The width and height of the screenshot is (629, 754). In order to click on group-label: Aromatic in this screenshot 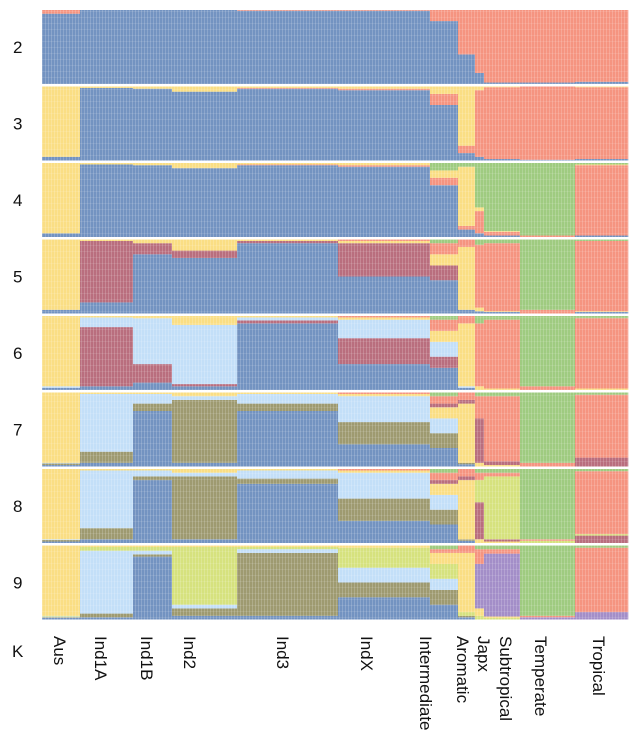, I will do `click(462, 670)`.